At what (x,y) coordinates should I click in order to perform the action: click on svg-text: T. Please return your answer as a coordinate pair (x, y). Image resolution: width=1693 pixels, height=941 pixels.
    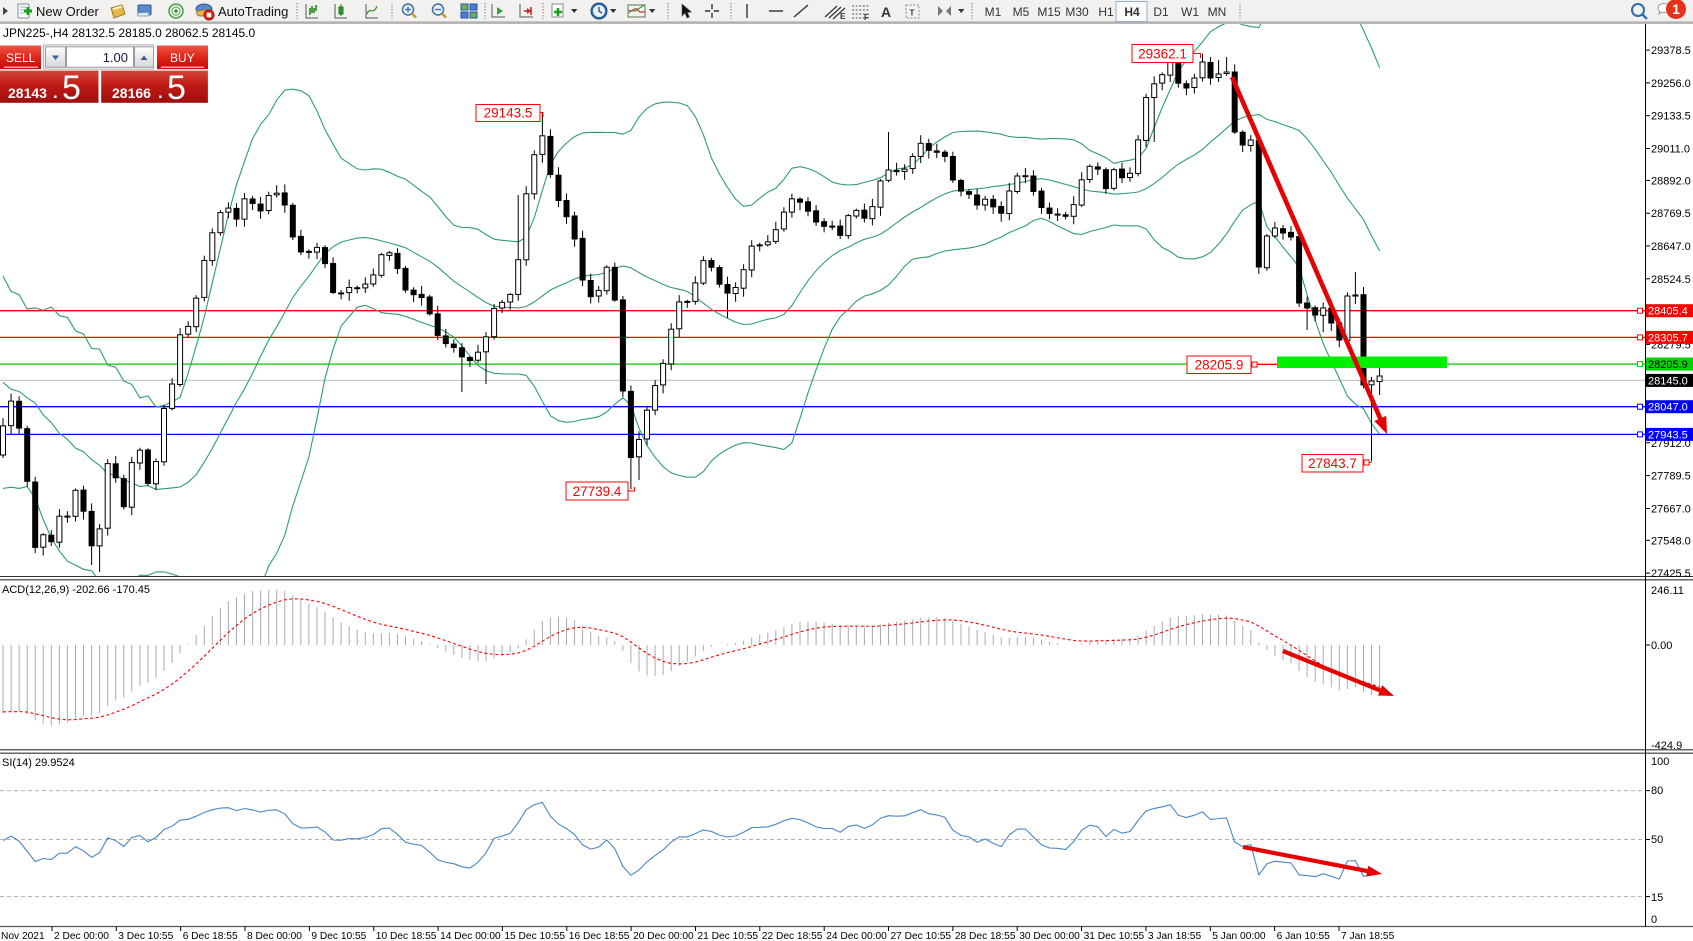
    Looking at the image, I should click on (912, 13).